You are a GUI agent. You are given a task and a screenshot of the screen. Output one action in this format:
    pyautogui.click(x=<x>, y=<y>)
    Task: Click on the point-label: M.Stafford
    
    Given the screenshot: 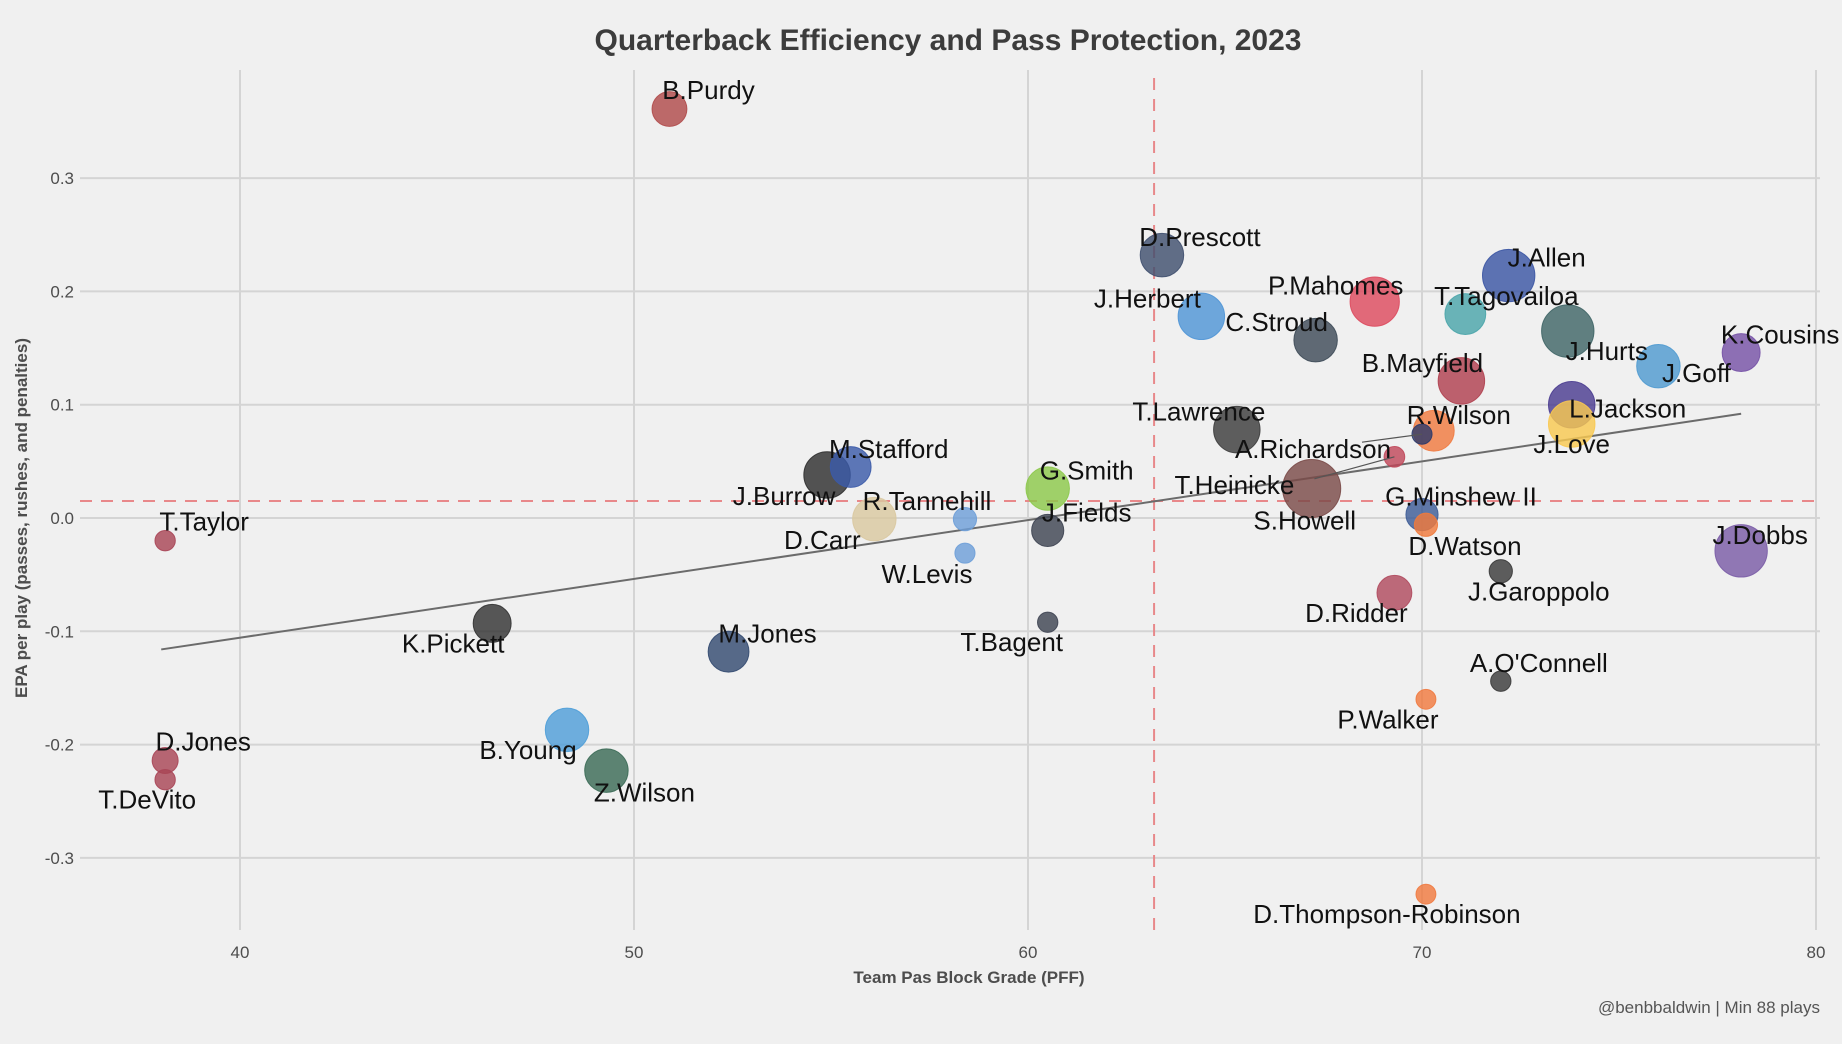 What is the action you would take?
    pyautogui.click(x=888, y=449)
    